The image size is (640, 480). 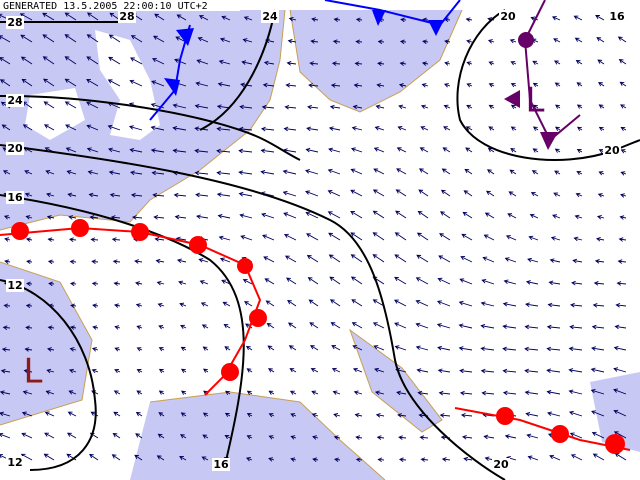 I want to click on occluded-front, so click(x=552, y=71).